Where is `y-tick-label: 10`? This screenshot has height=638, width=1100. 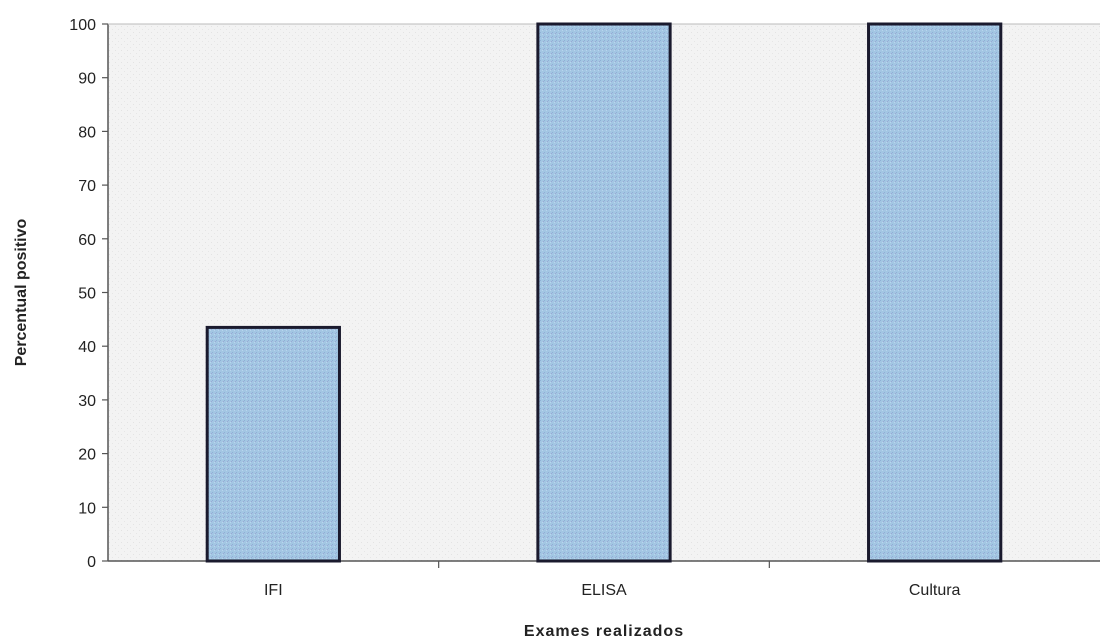
y-tick-label: 10 is located at coordinates (87, 508).